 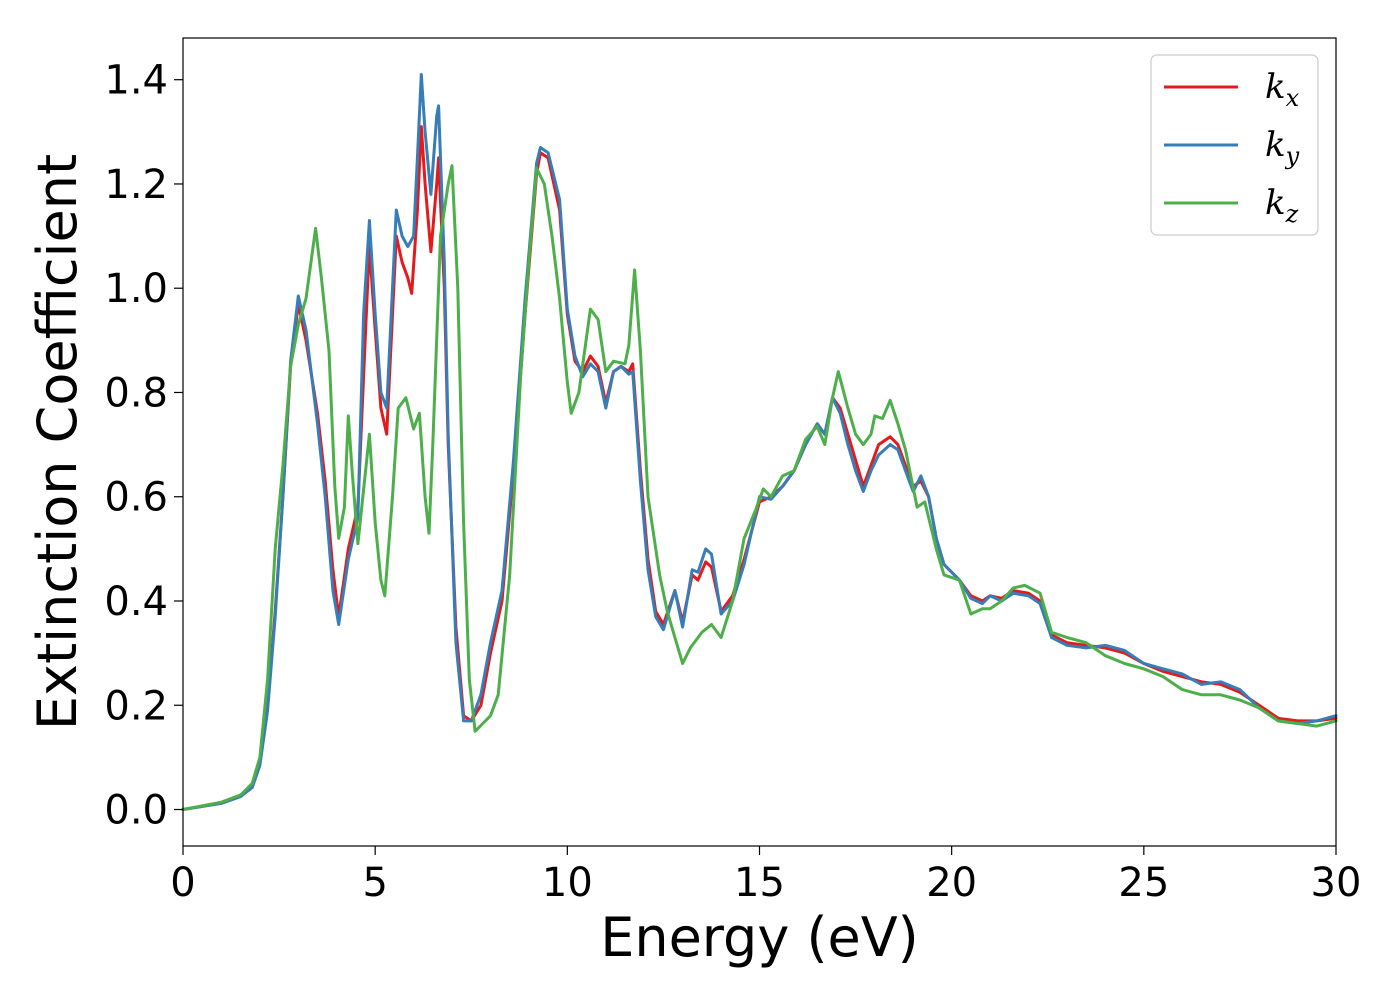 I want to click on x-axis-title: Energy (eV), so click(x=759, y=937).